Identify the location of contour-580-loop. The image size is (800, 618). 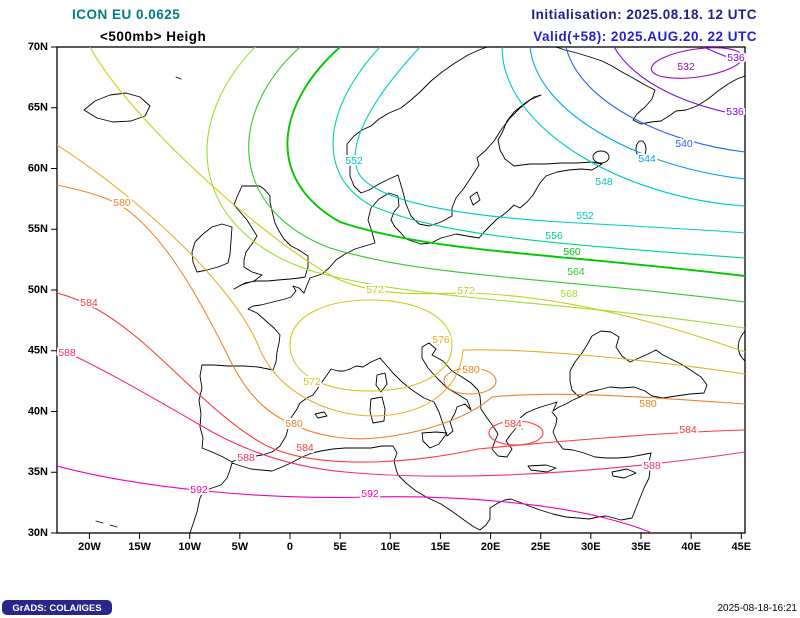
(470, 381).